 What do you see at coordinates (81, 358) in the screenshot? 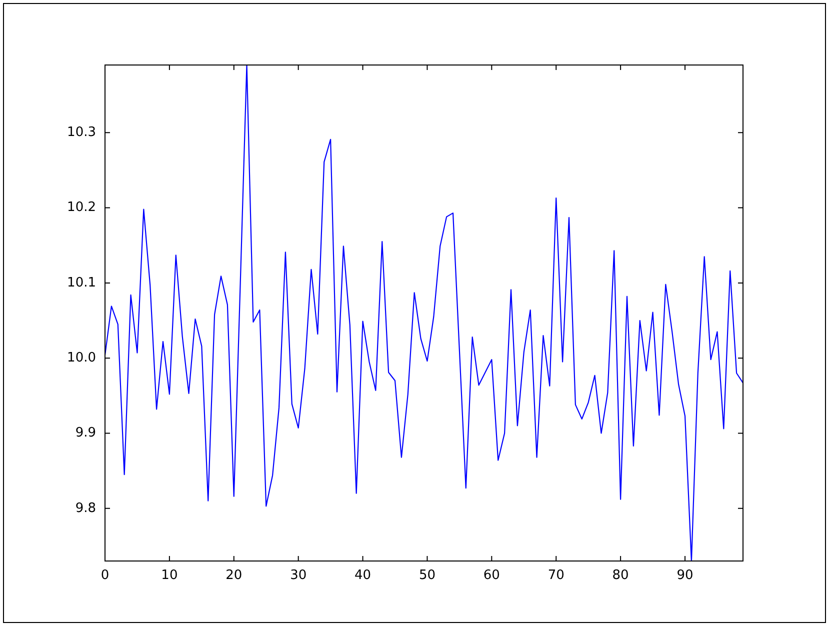
I see `y-tick-label: 10.0` at bounding box center [81, 358].